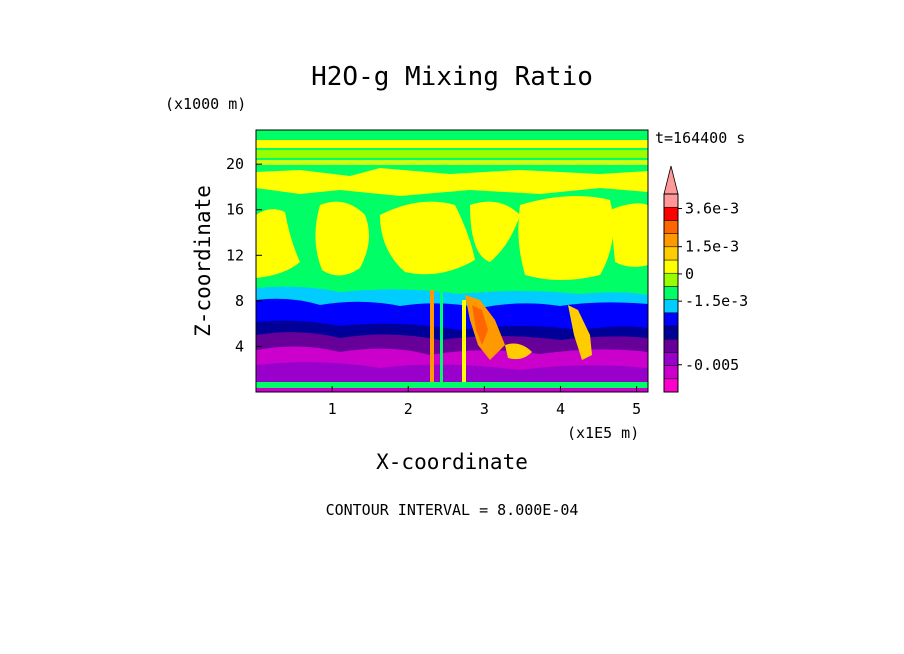 This screenshot has width=904, height=654. I want to click on y-axis-label: Z-coordinate, so click(203, 261).